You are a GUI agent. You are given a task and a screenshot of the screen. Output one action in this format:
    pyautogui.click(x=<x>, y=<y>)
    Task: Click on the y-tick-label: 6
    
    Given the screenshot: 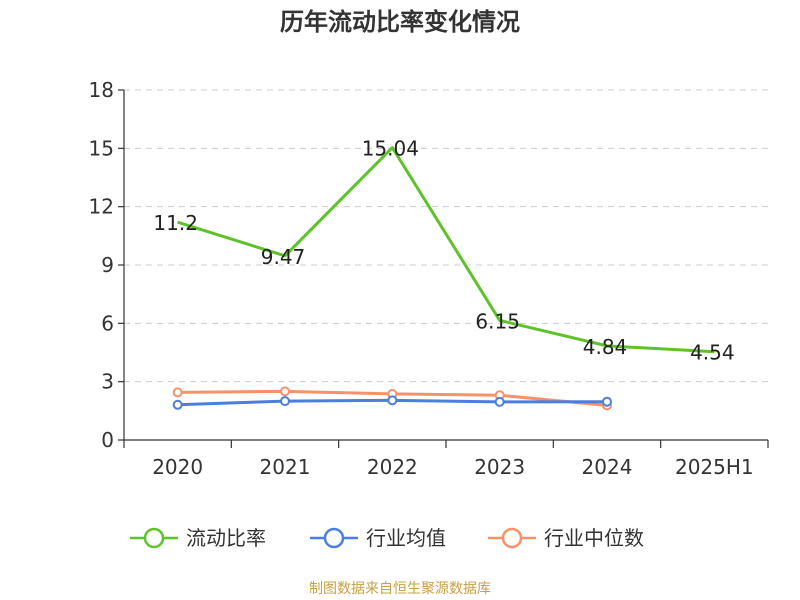 What is the action you would take?
    pyautogui.click(x=107, y=323)
    